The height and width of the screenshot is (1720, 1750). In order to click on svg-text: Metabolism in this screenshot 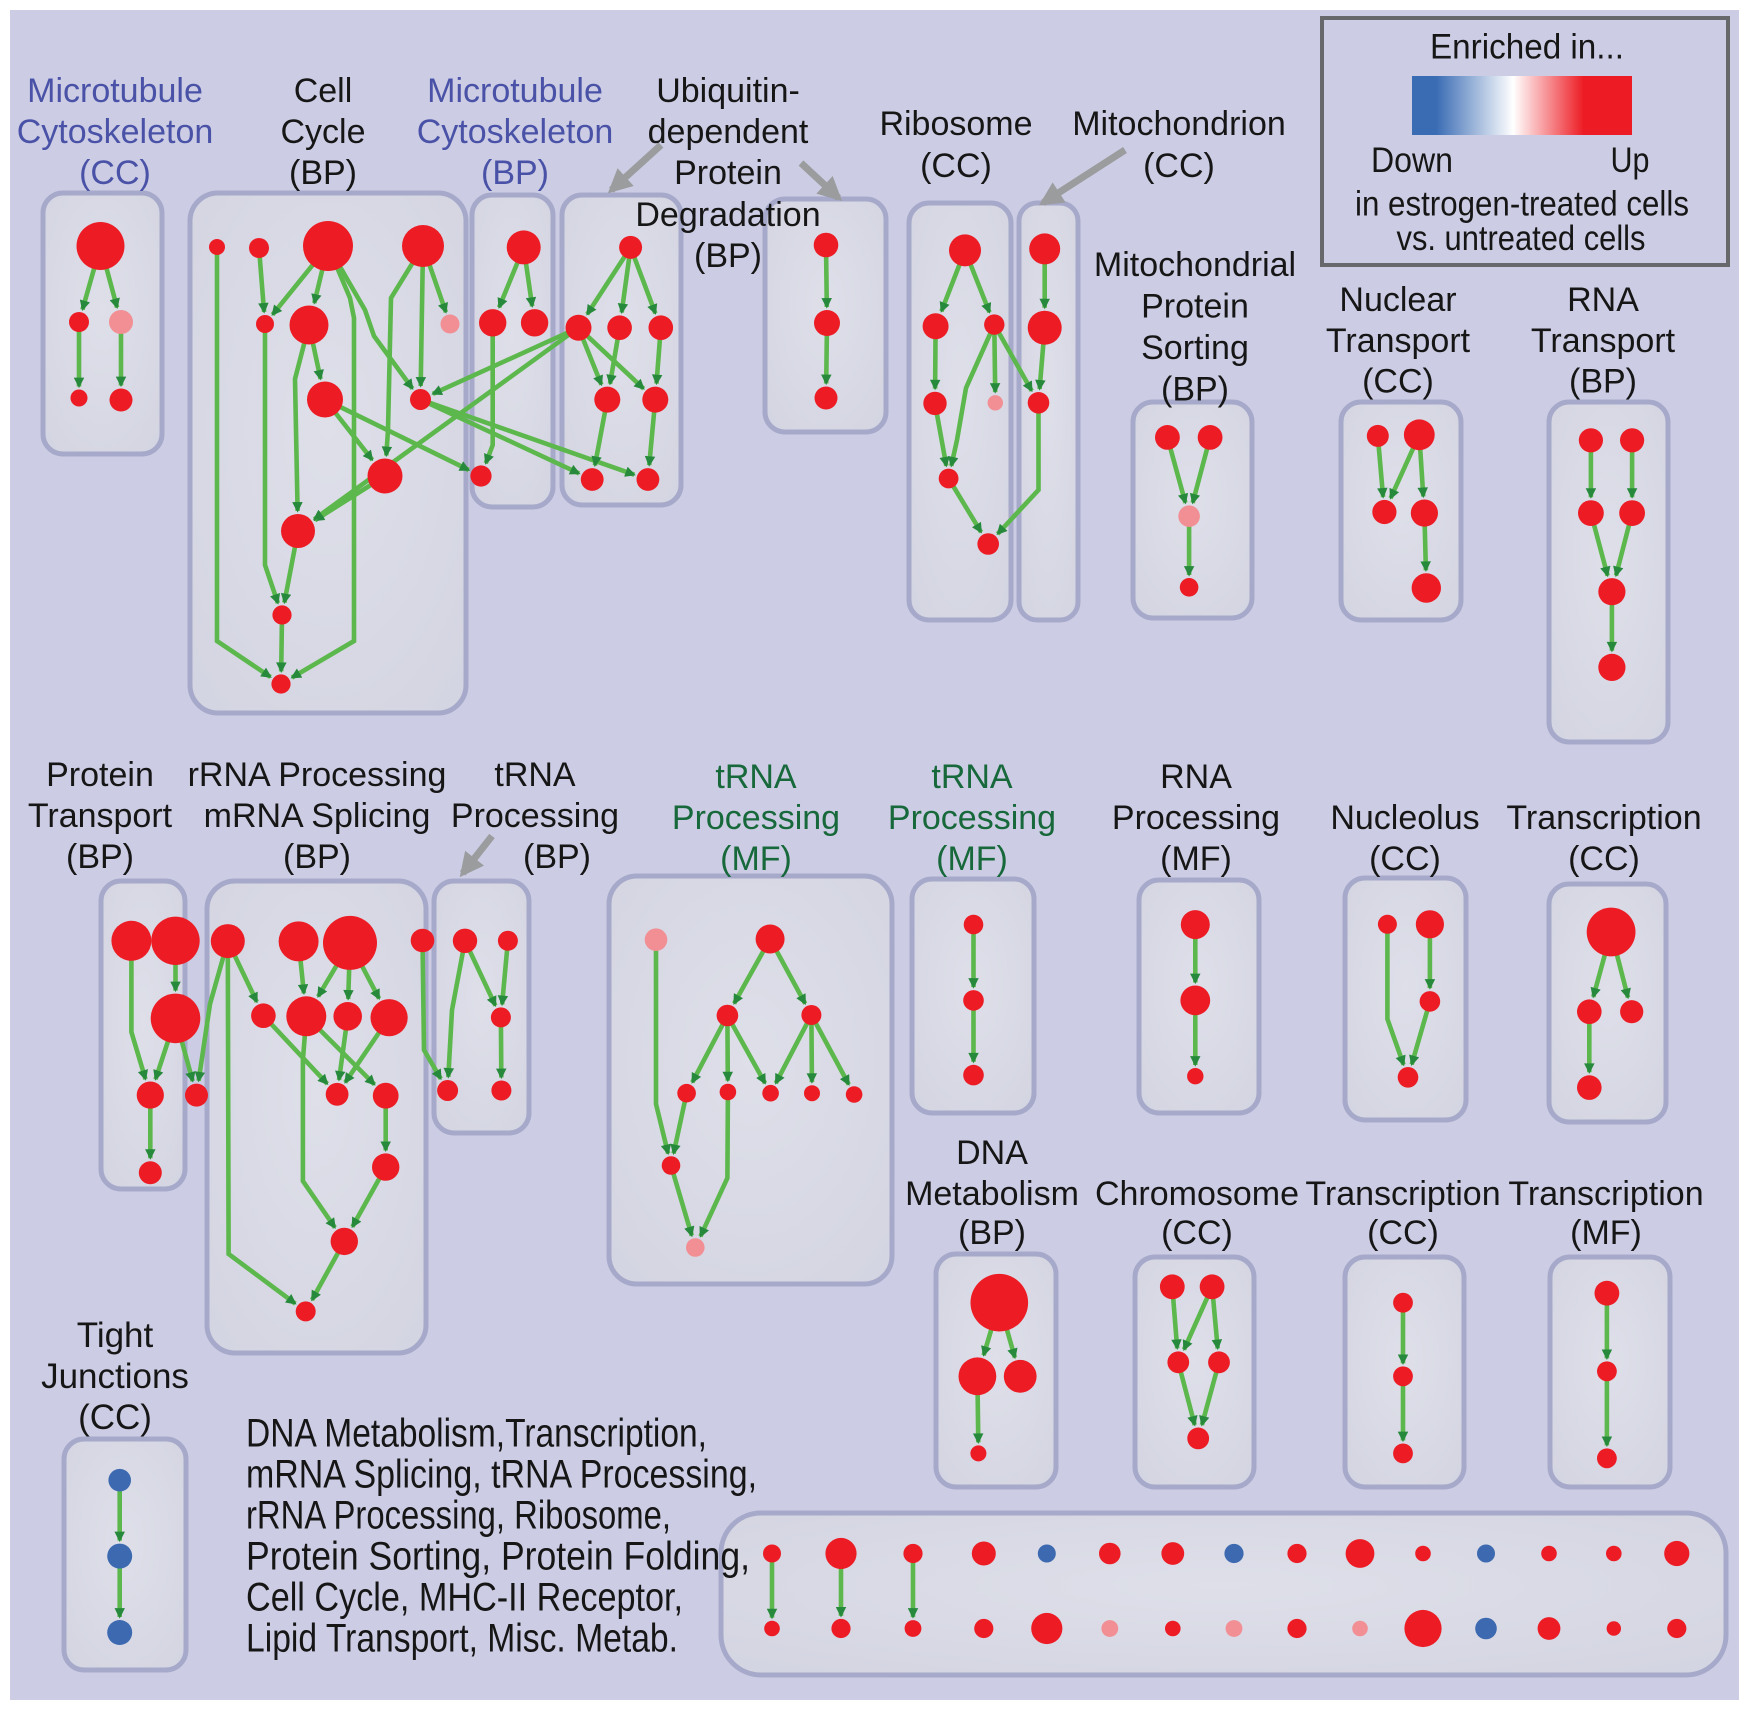, I will do `click(992, 1194)`.